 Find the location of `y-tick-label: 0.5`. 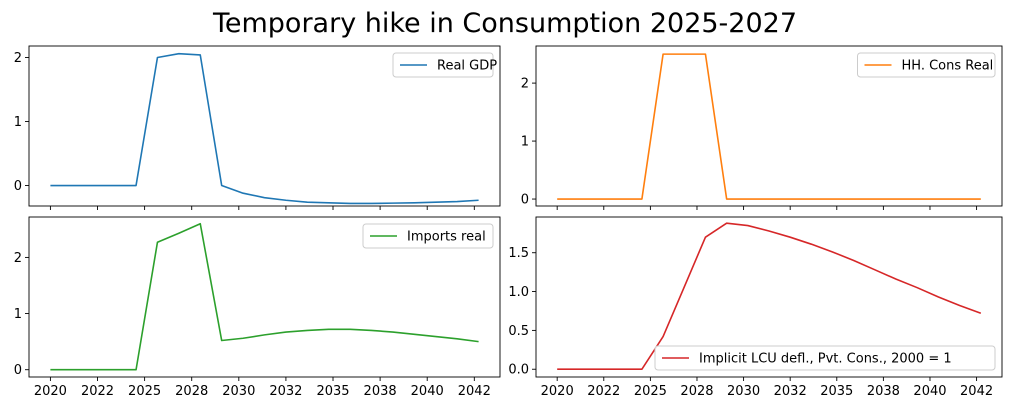

y-tick-label: 0.5 is located at coordinates (518, 331).